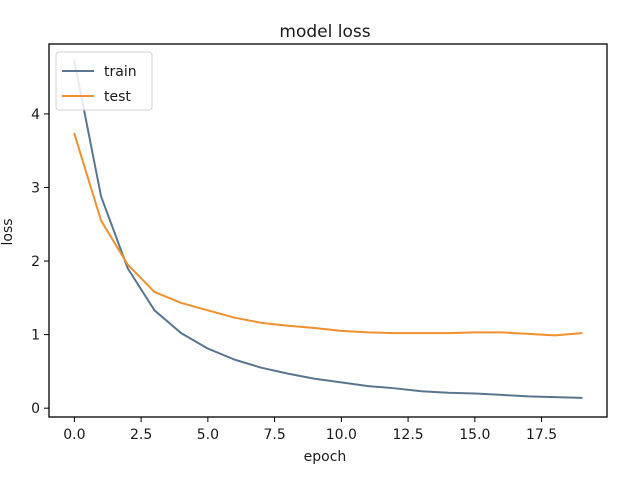 The height and width of the screenshot is (484, 636). What do you see at coordinates (408, 435) in the screenshot?
I see `x-tick-label: 12.5` at bounding box center [408, 435].